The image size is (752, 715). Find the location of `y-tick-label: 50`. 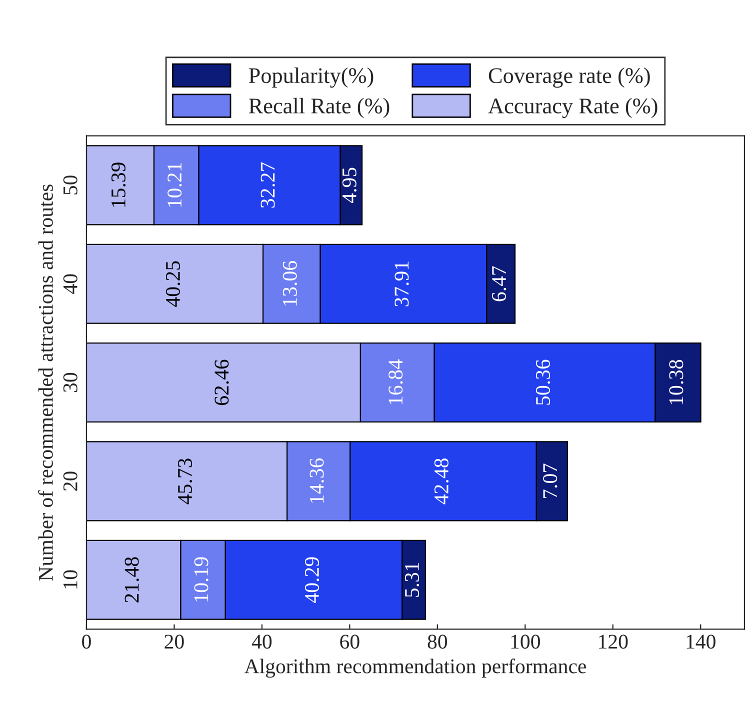

y-tick-label: 50 is located at coordinates (70, 185).